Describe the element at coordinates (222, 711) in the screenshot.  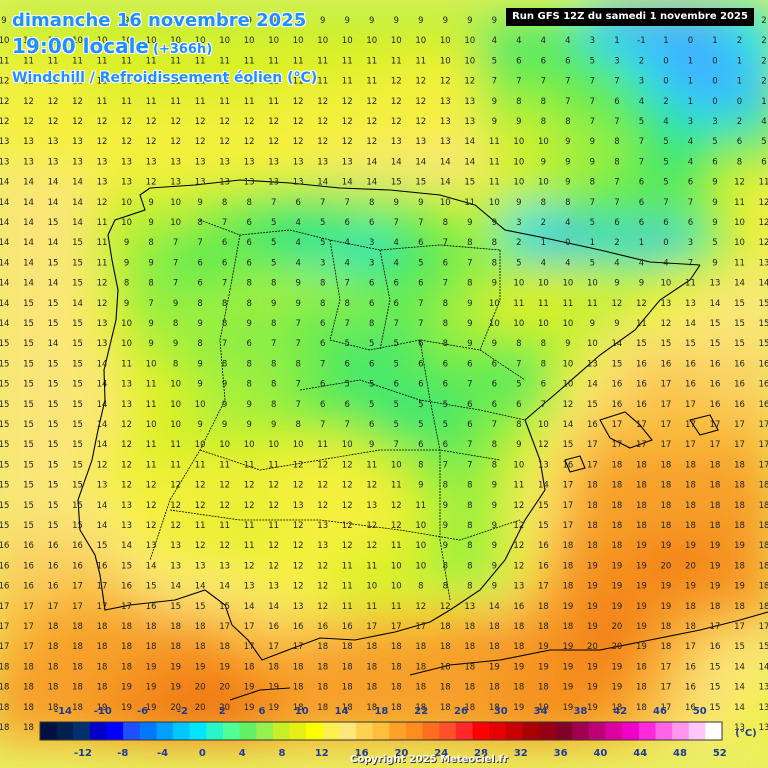
I see `legend-tick-label: 2` at that location.